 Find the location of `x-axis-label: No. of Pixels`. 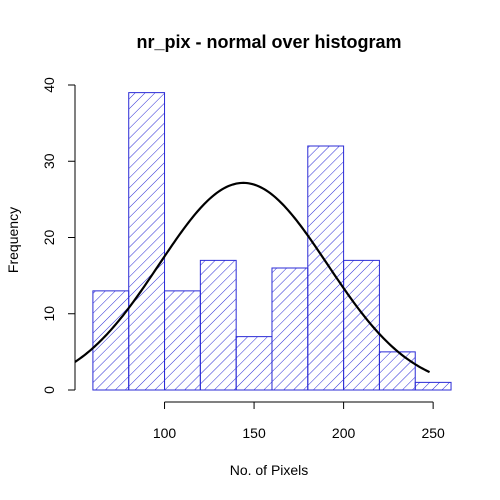

x-axis-label: No. of Pixels is located at coordinates (269, 470).